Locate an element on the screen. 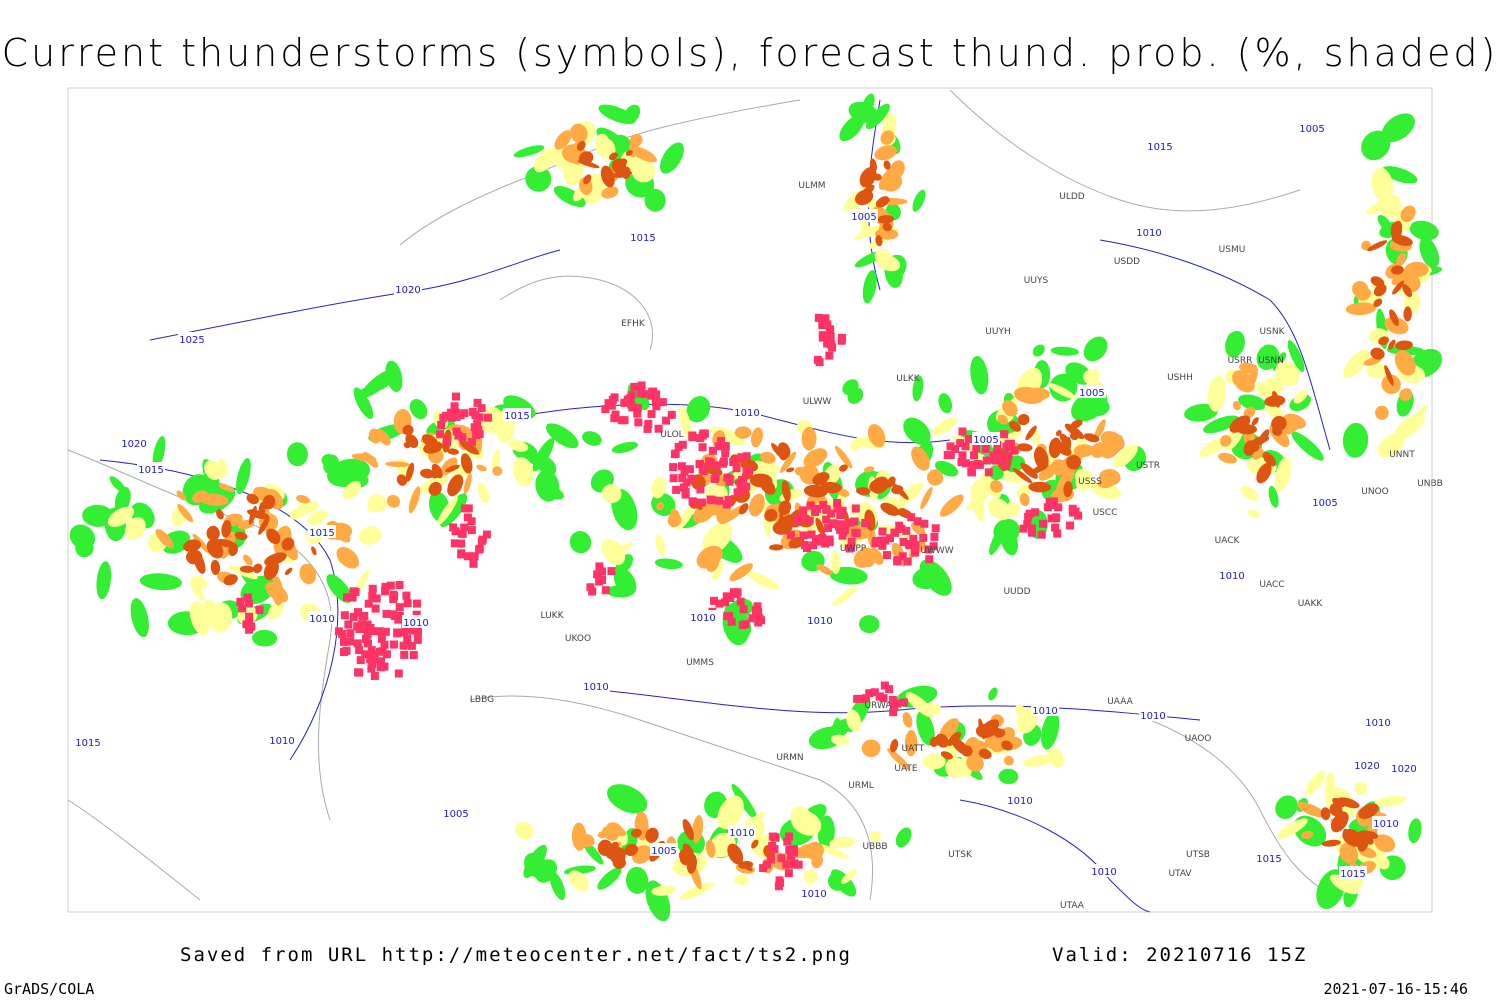 This screenshot has height=1000, width=1500. station-code: UUYS is located at coordinates (1036, 281).